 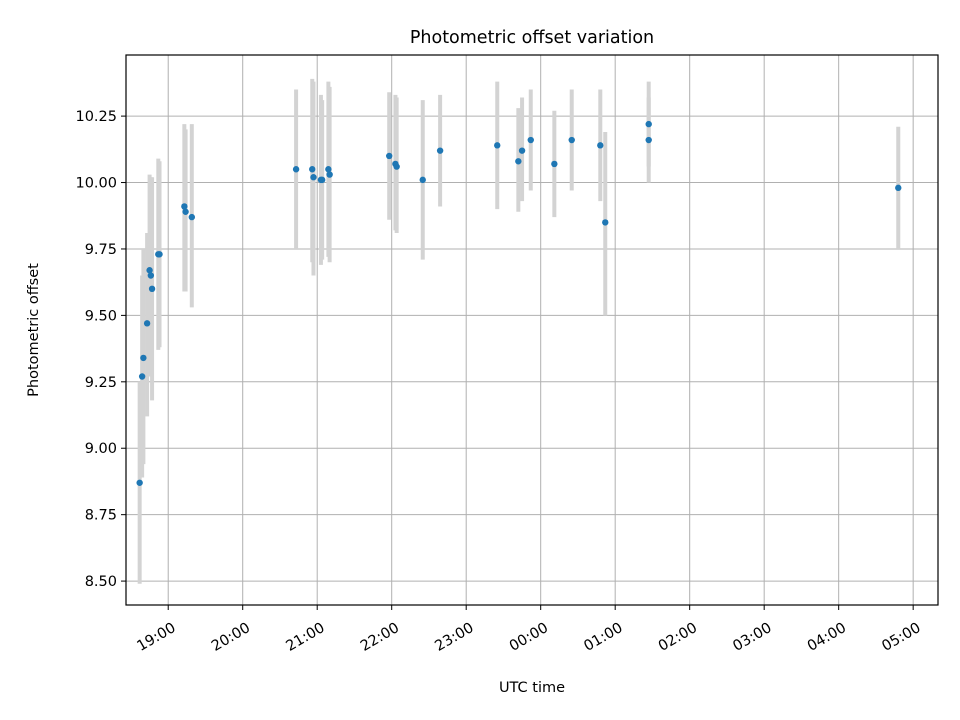 I want to click on y-tick-label: 9.00, so click(x=101, y=449).